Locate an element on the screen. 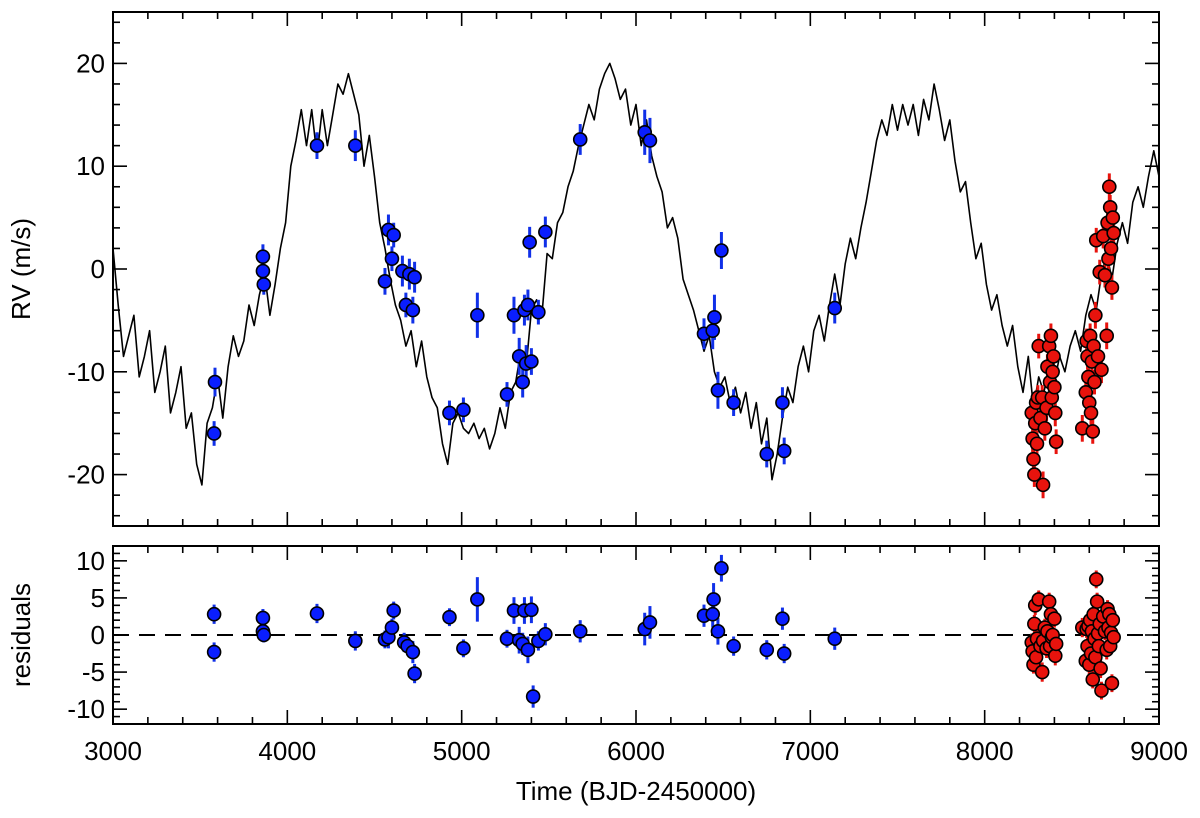 The width and height of the screenshot is (1200, 818). top-y-tick-label: -10 is located at coordinates (86, 372).